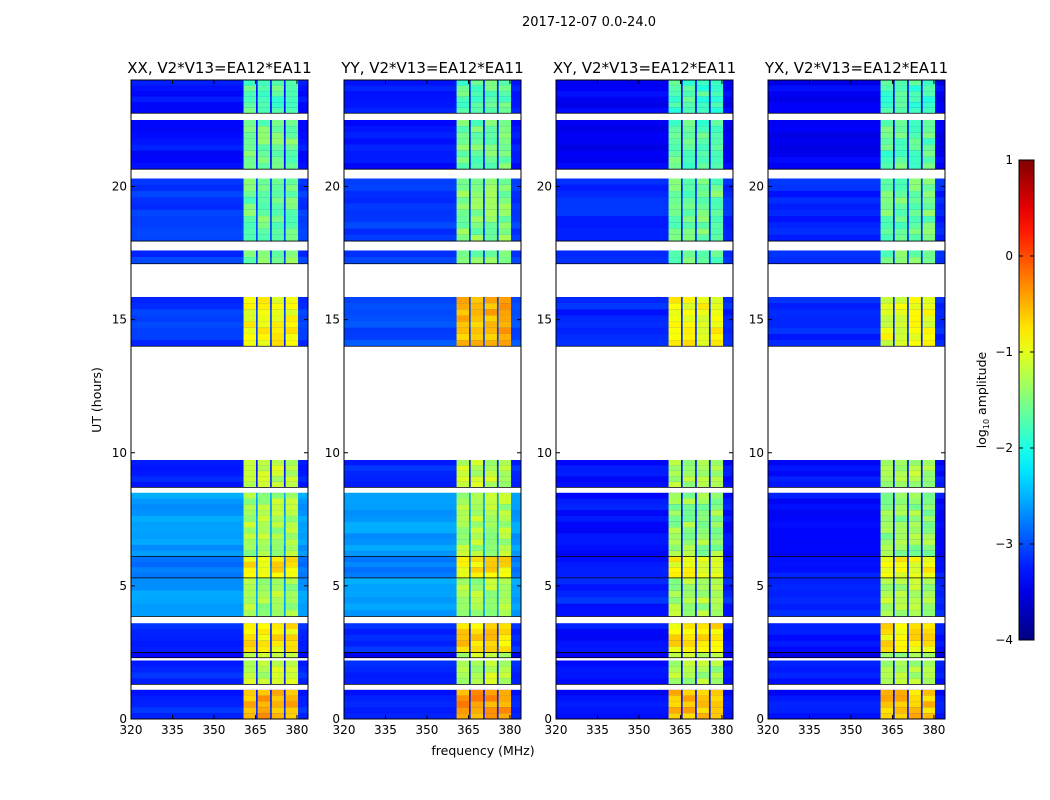 The image size is (1050, 800). Describe the element at coordinates (1004, 640) in the screenshot. I see `colorbar-tick-label: −4` at that location.